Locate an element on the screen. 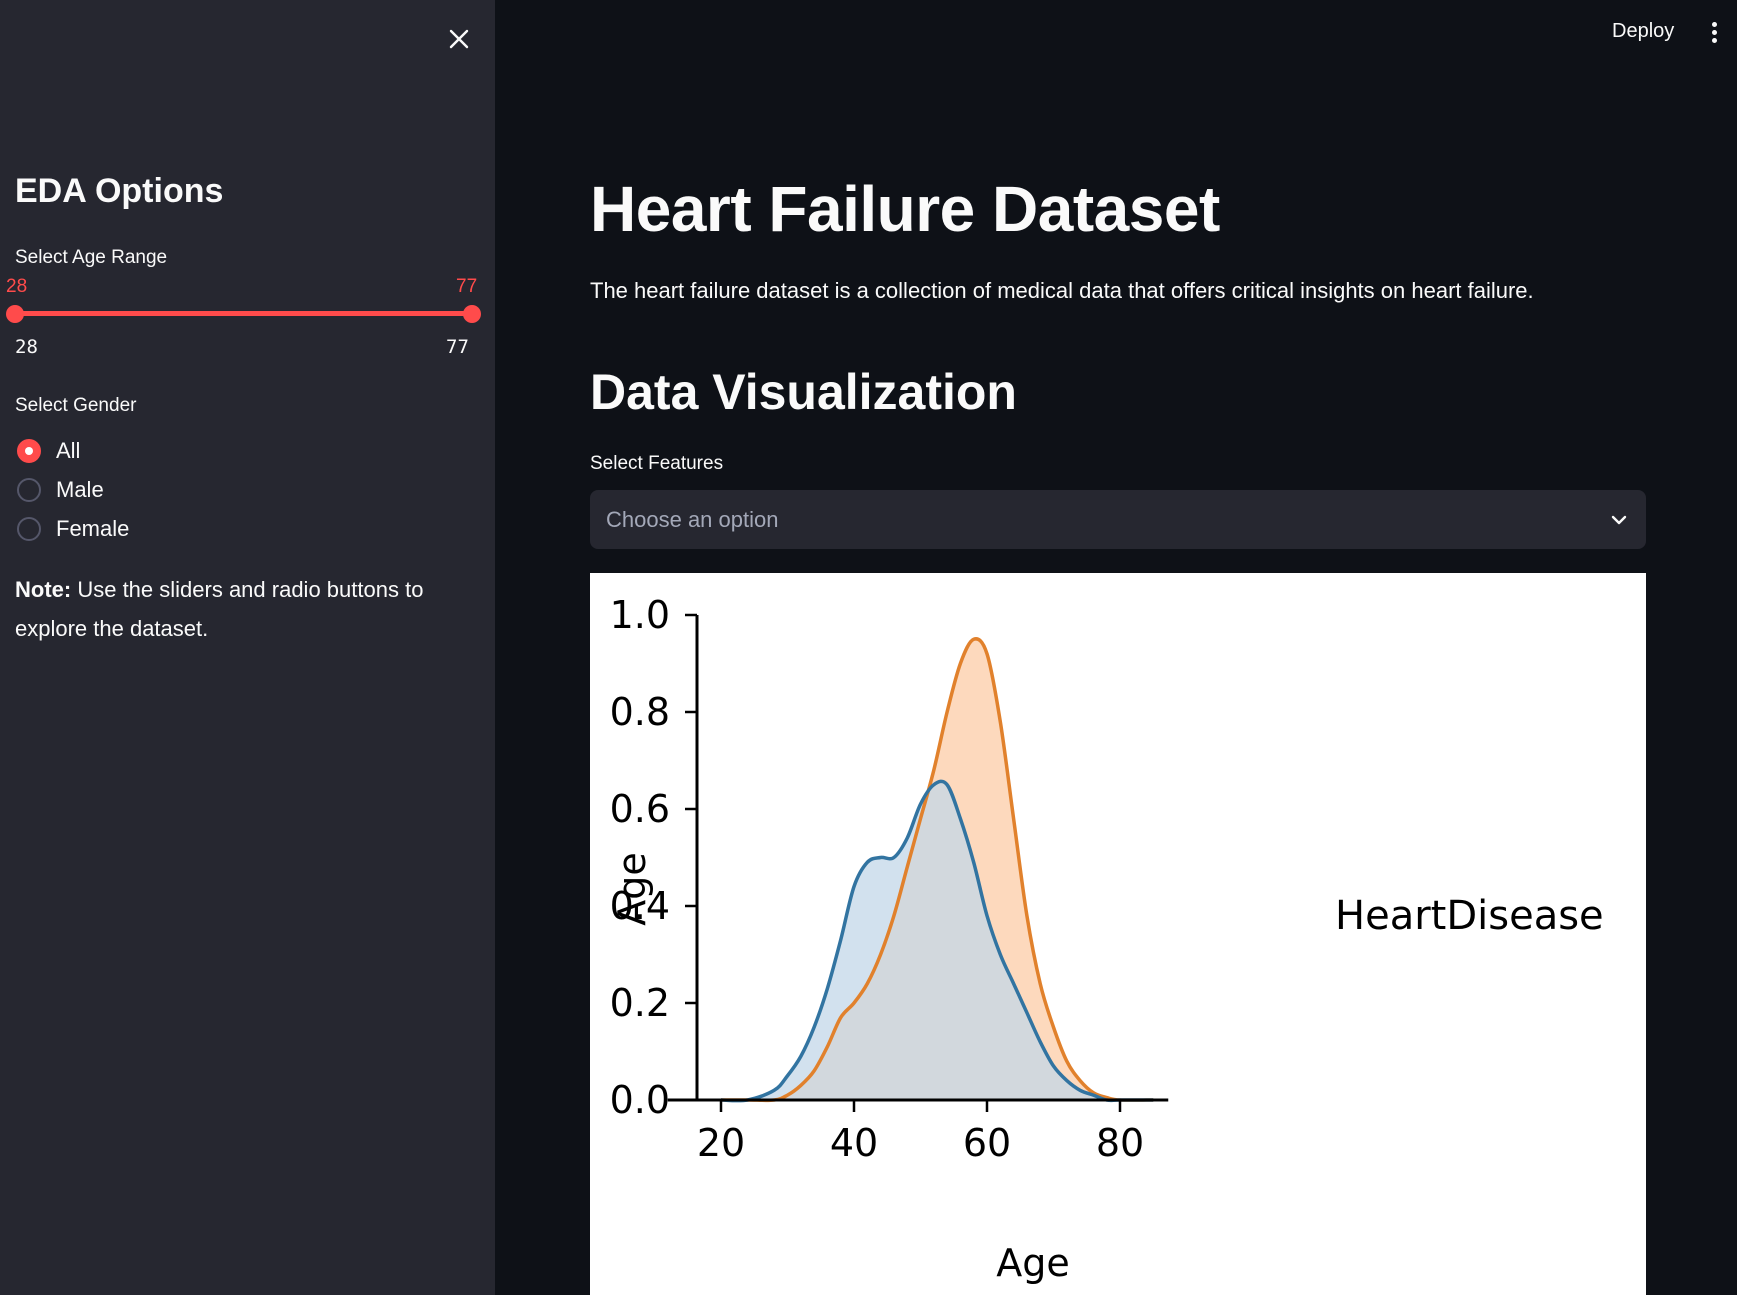 Image resolution: width=1737 pixels, height=1295 pixels. gender-radio-female: Female is located at coordinates (73, 529).